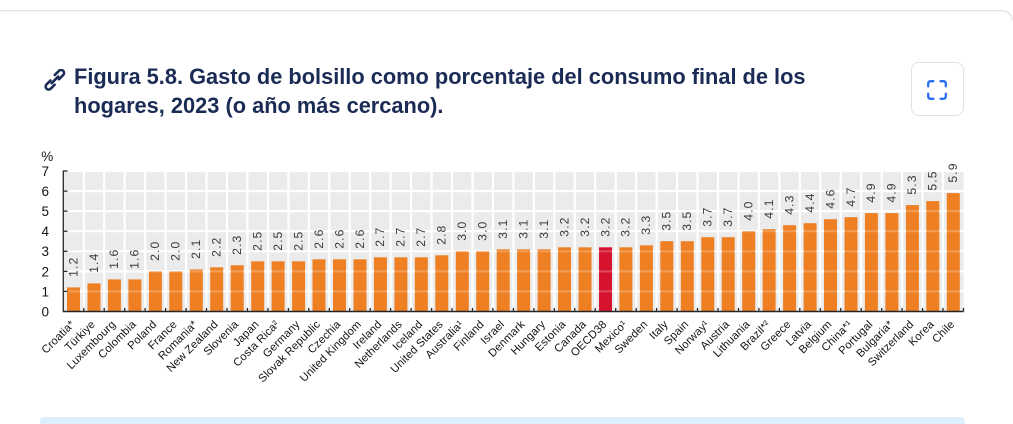 Image resolution: width=1013 pixels, height=424 pixels. Describe the element at coordinates (46, 271) in the screenshot. I see `svg-text: 2` at that location.